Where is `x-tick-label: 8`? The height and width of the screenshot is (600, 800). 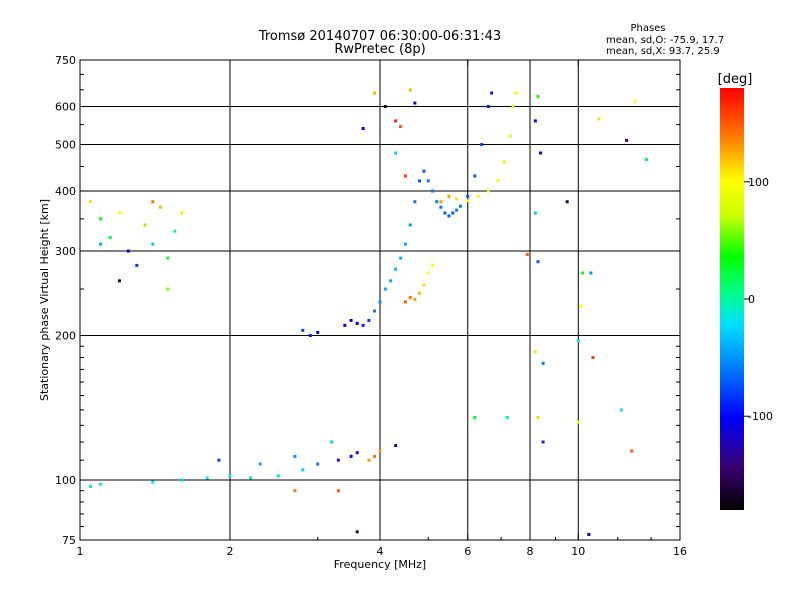 x-tick-label: 8 is located at coordinates (530, 551).